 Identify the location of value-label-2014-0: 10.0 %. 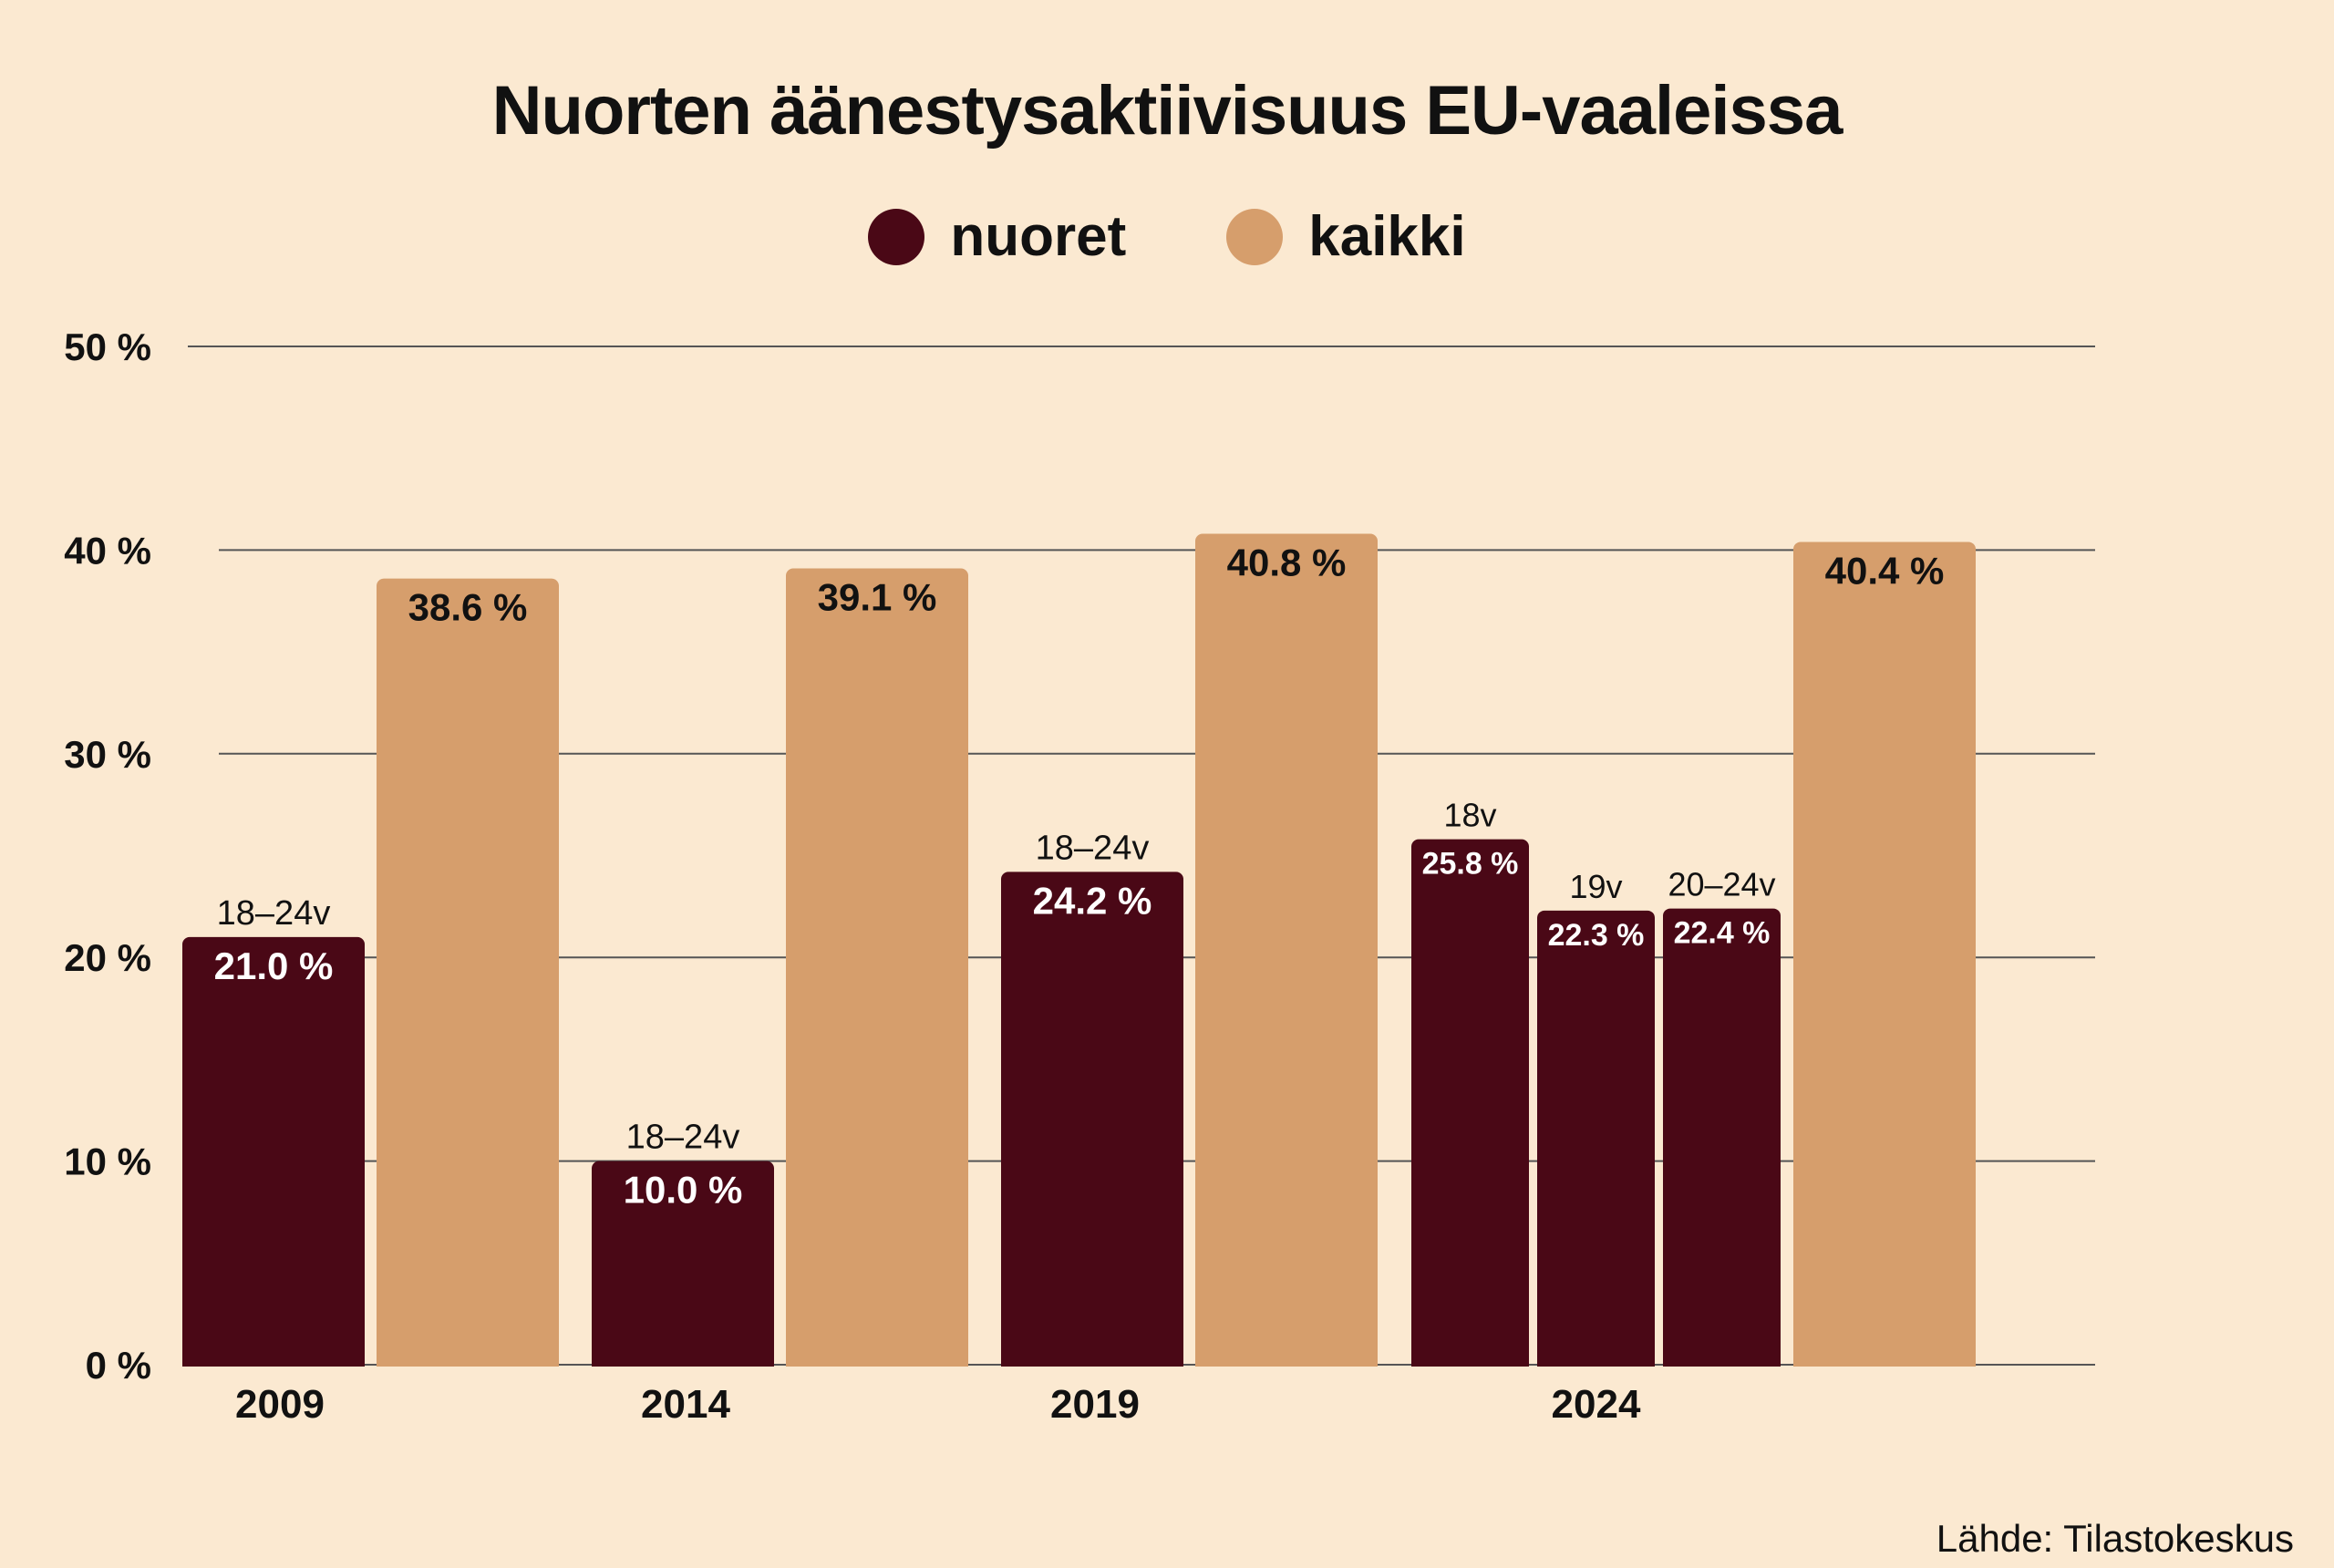
(683, 1190).